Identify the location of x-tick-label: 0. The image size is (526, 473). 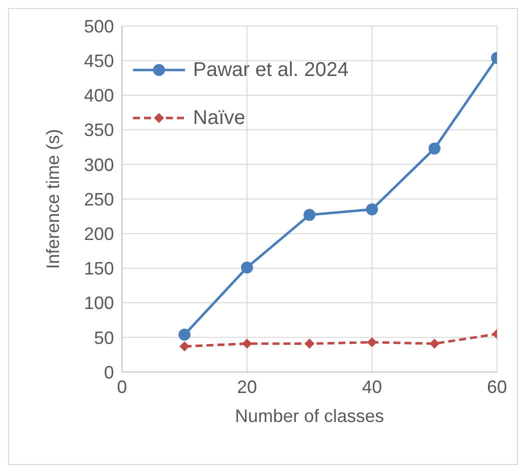
(122, 386).